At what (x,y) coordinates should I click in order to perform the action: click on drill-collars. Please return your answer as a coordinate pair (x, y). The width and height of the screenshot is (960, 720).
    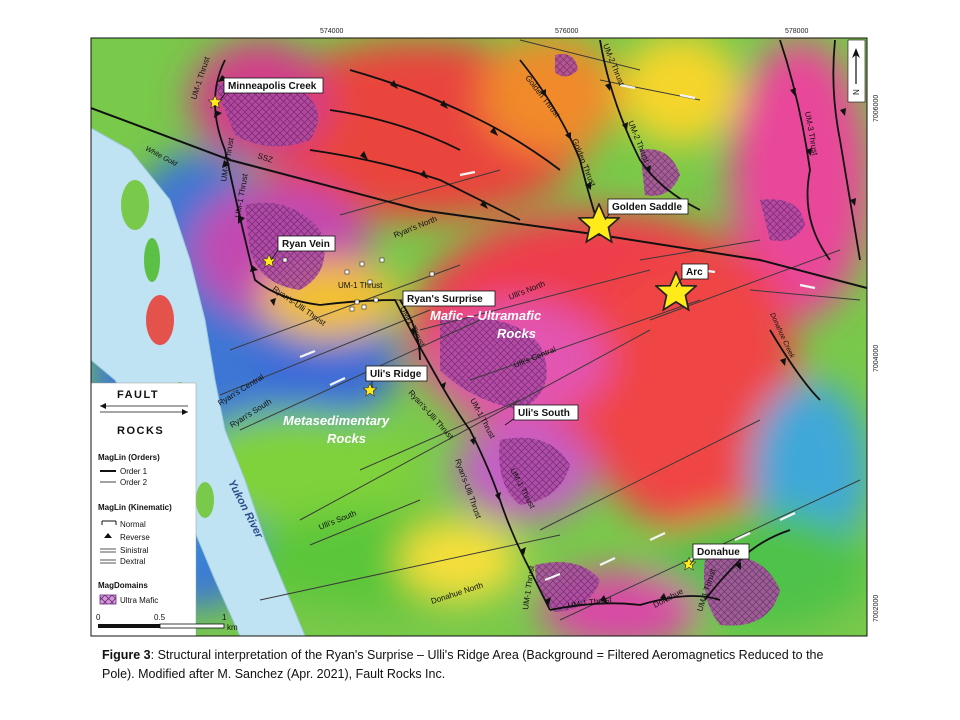
    Looking at the image, I should click on (358, 284).